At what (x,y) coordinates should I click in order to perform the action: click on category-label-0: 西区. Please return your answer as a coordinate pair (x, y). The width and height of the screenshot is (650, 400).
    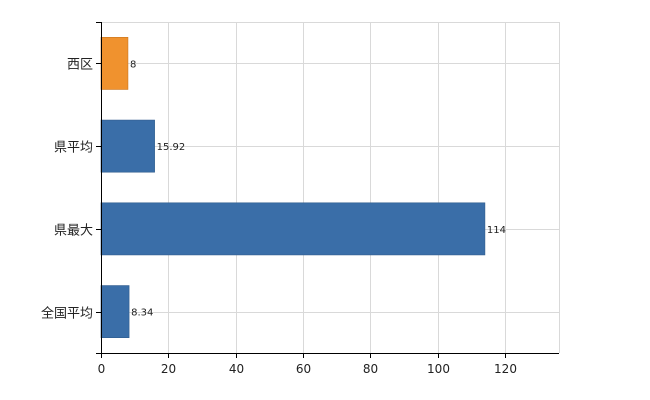
    Looking at the image, I should click on (80, 65).